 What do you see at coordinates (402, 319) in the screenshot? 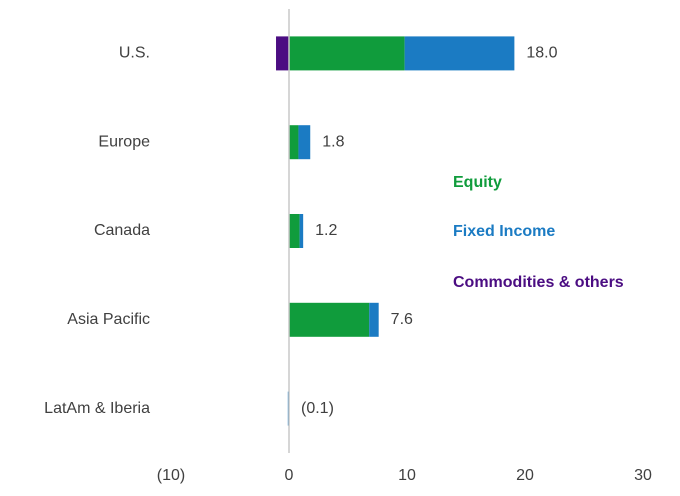
I see `total-label: 7.6` at bounding box center [402, 319].